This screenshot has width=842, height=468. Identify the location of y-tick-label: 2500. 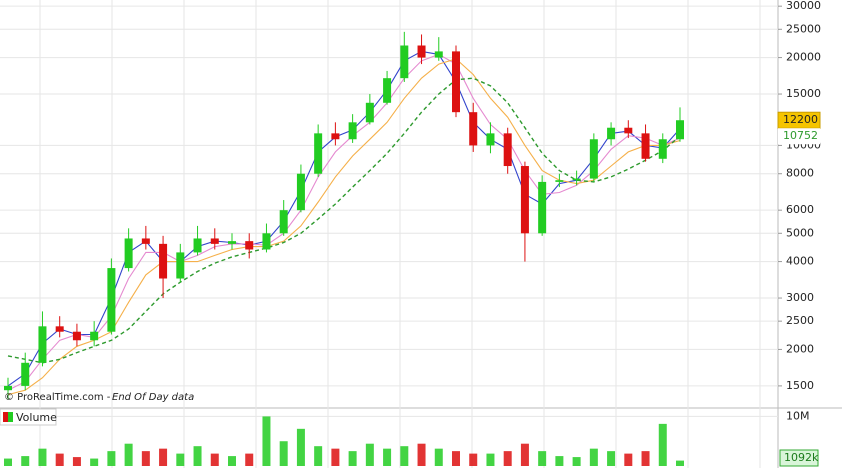
(800, 320).